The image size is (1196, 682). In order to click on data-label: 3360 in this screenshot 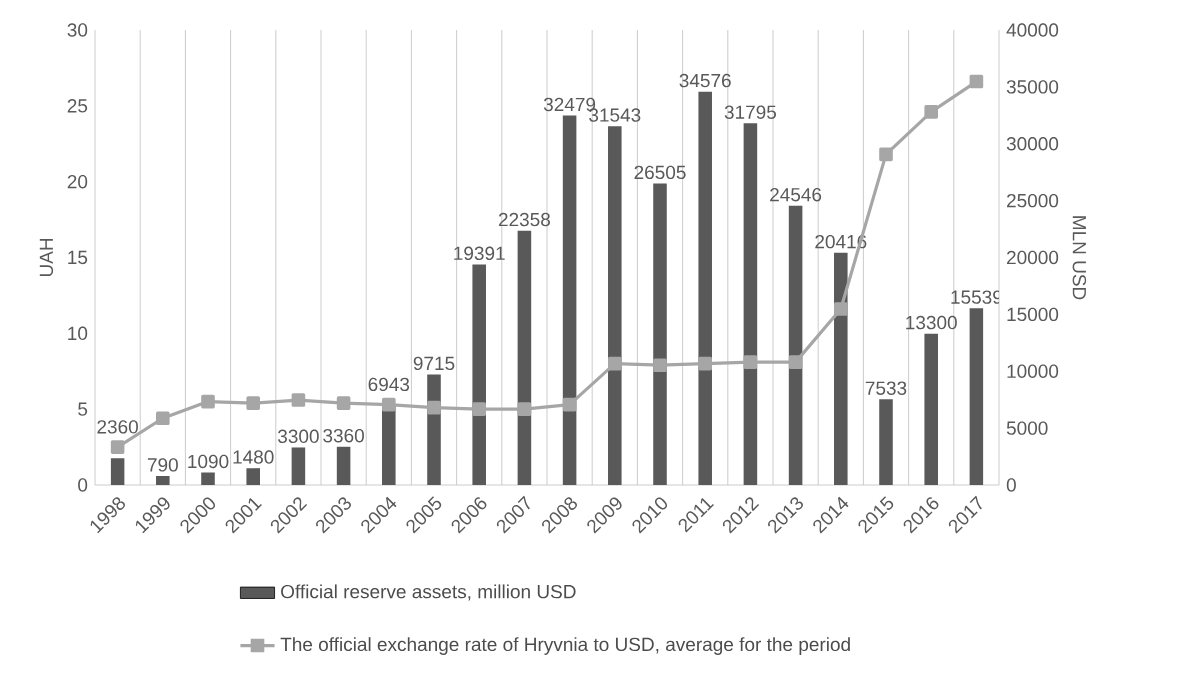, I will do `click(343, 435)`.